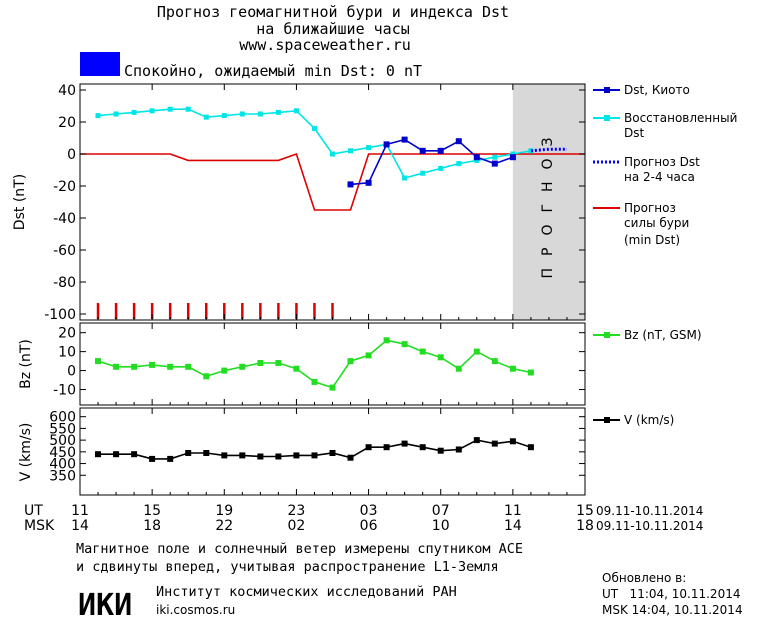 This screenshot has width=760, height=625. Describe the element at coordinates (441, 511) in the screenshot. I see `ut-tick-label: 07` at that location.